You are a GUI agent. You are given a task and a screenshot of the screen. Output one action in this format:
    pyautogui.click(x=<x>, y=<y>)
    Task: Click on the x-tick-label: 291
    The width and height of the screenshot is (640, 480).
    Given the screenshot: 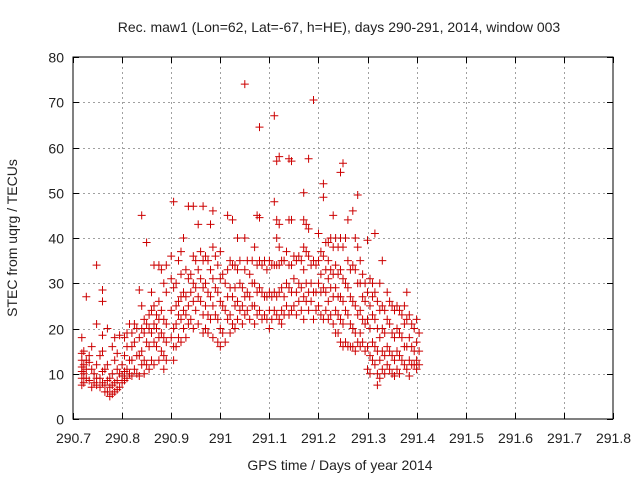 What is the action you would take?
    pyautogui.click(x=221, y=438)
    